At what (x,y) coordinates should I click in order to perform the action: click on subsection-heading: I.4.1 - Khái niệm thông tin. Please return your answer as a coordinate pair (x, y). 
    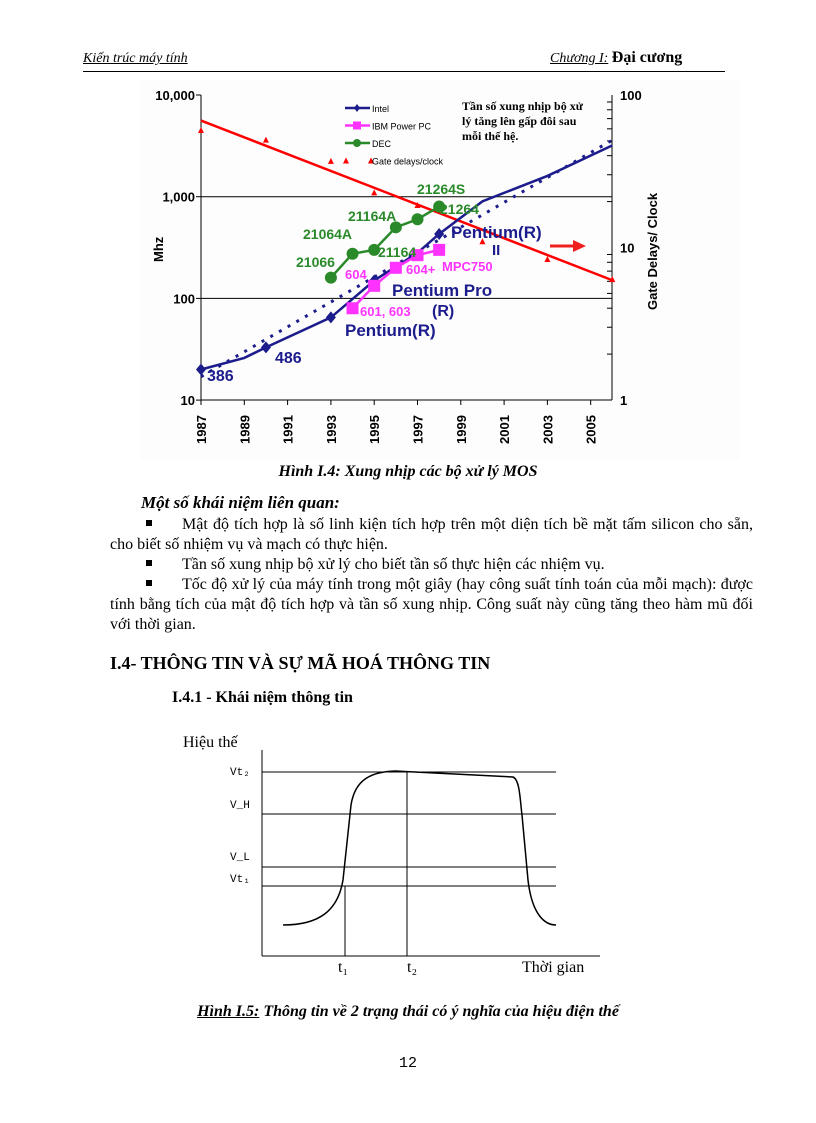
    Looking at the image, I should click on (262, 697).